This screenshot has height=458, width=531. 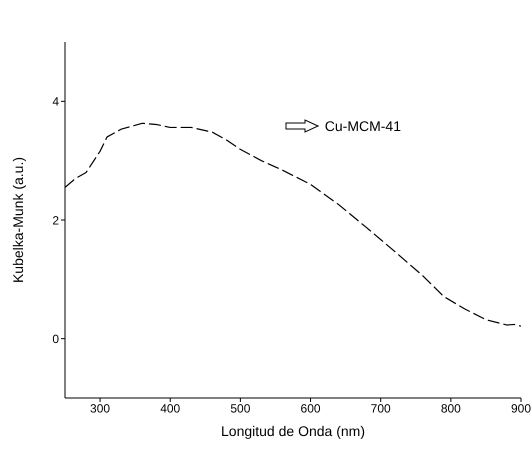 What do you see at coordinates (310, 409) in the screenshot?
I see `x-tick-label: 600` at bounding box center [310, 409].